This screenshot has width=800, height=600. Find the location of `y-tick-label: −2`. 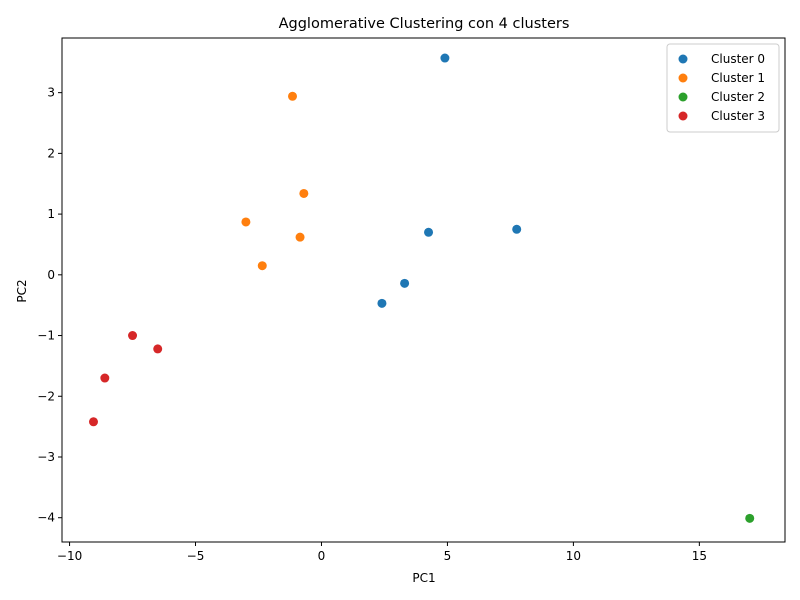

y-tick-label: −2 is located at coordinates (46, 396).